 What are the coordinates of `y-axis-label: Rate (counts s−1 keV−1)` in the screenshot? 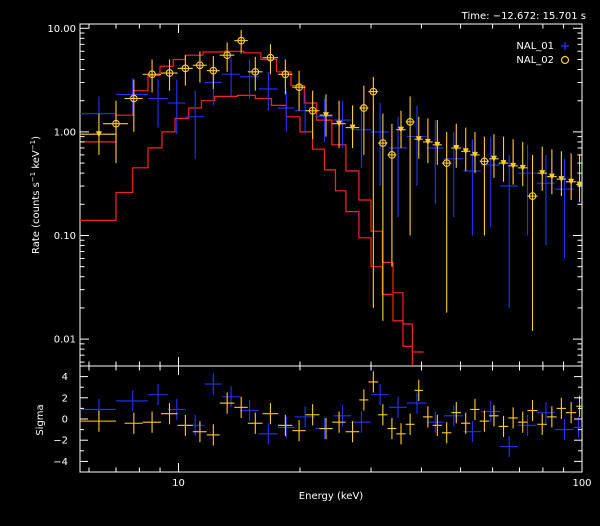 It's located at (35, 195).